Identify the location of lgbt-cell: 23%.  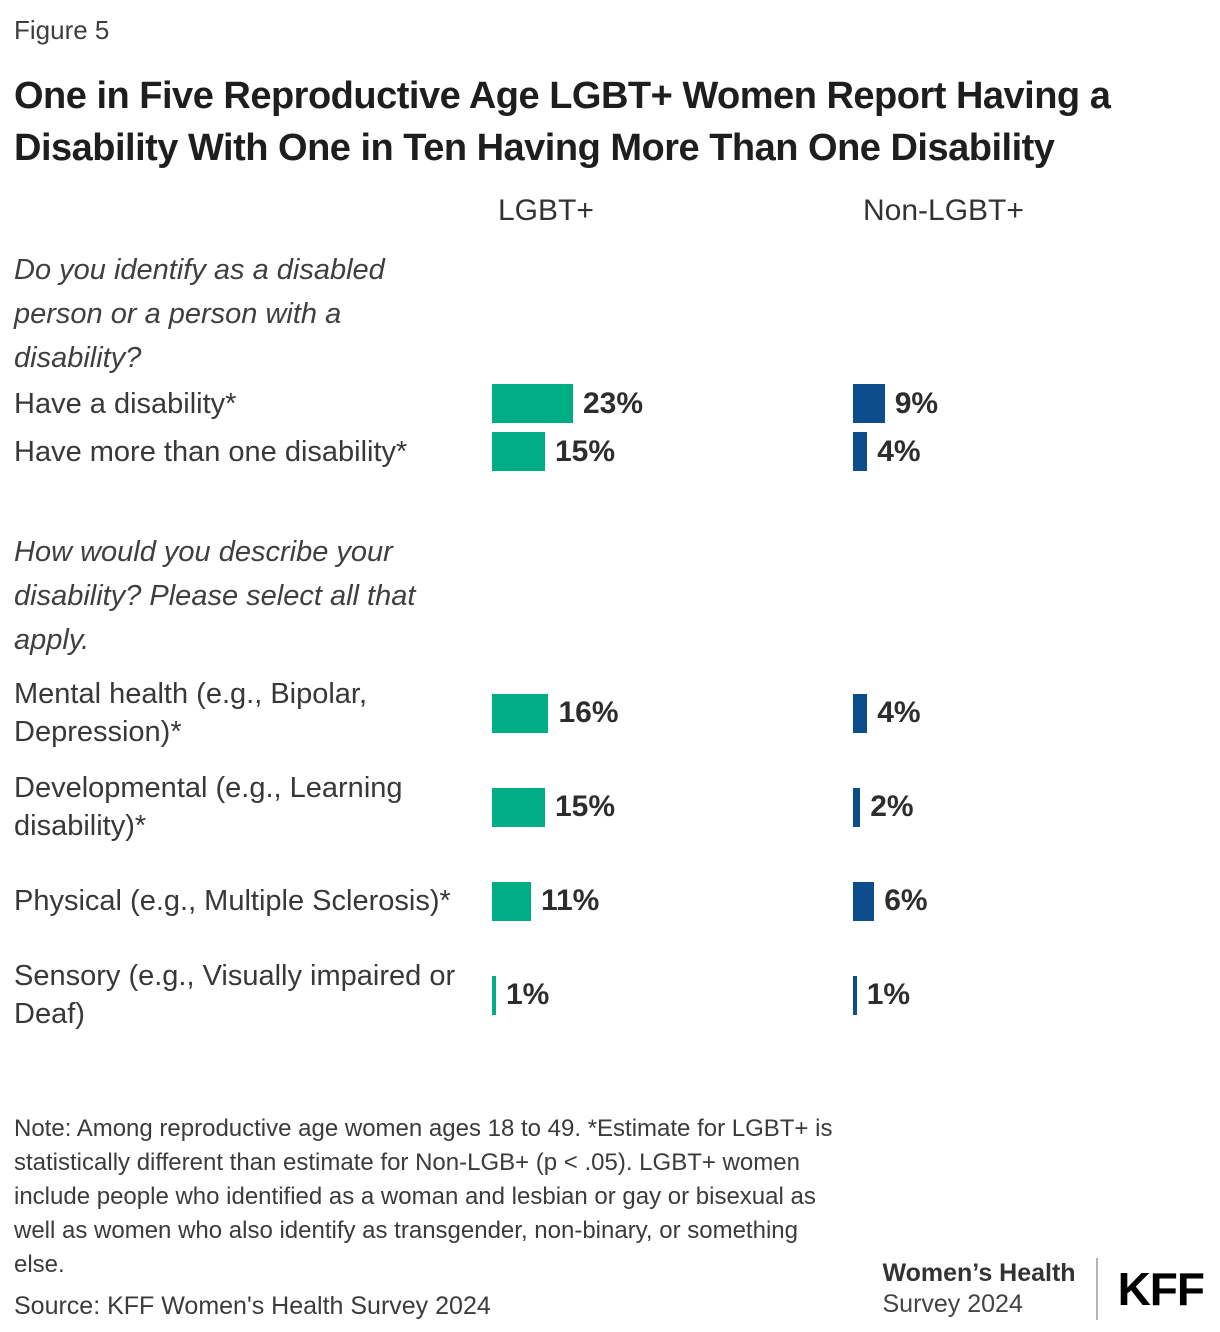
(672, 403).